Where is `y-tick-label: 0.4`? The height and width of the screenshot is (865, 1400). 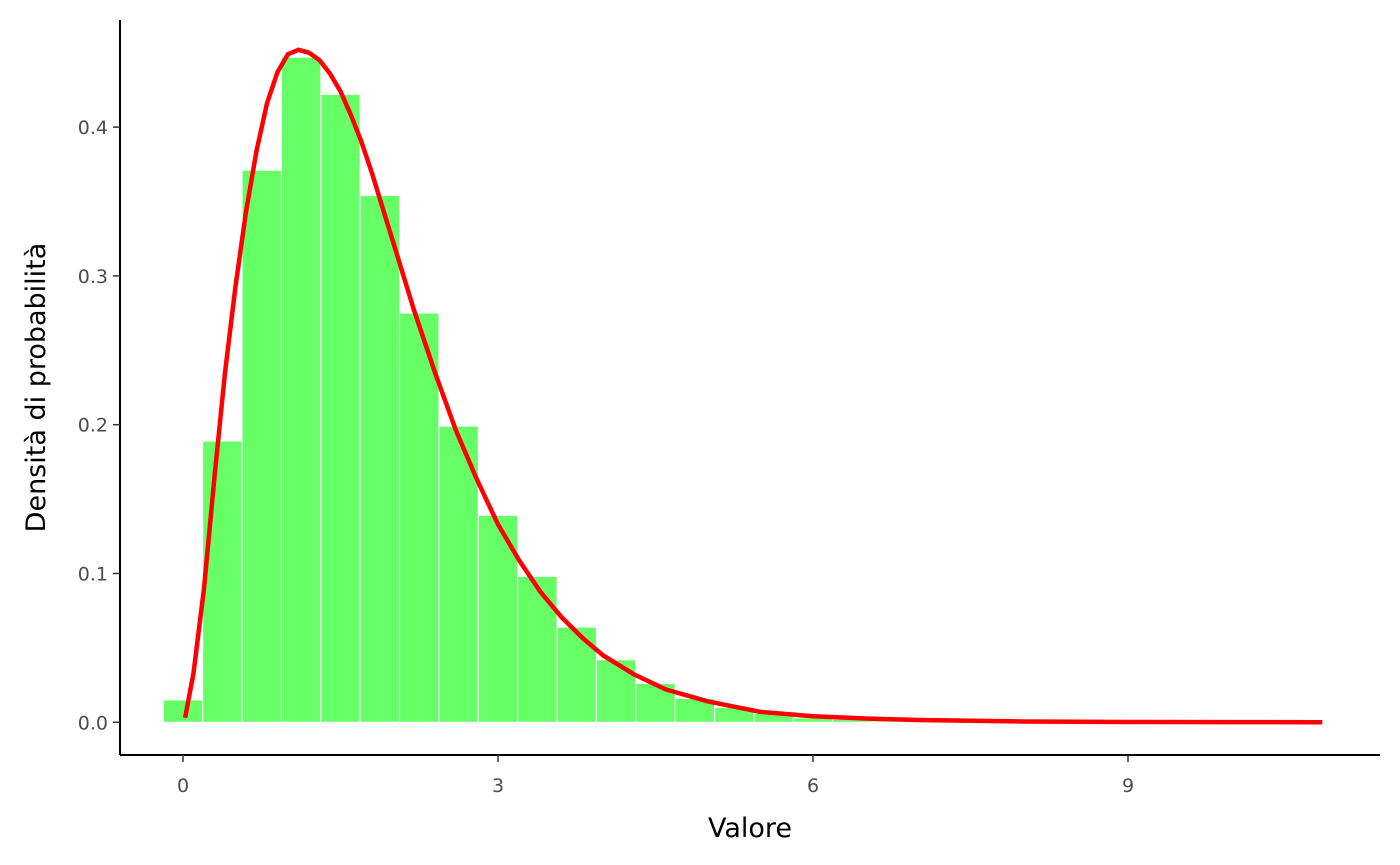
y-tick-label: 0.4 is located at coordinates (93, 128).